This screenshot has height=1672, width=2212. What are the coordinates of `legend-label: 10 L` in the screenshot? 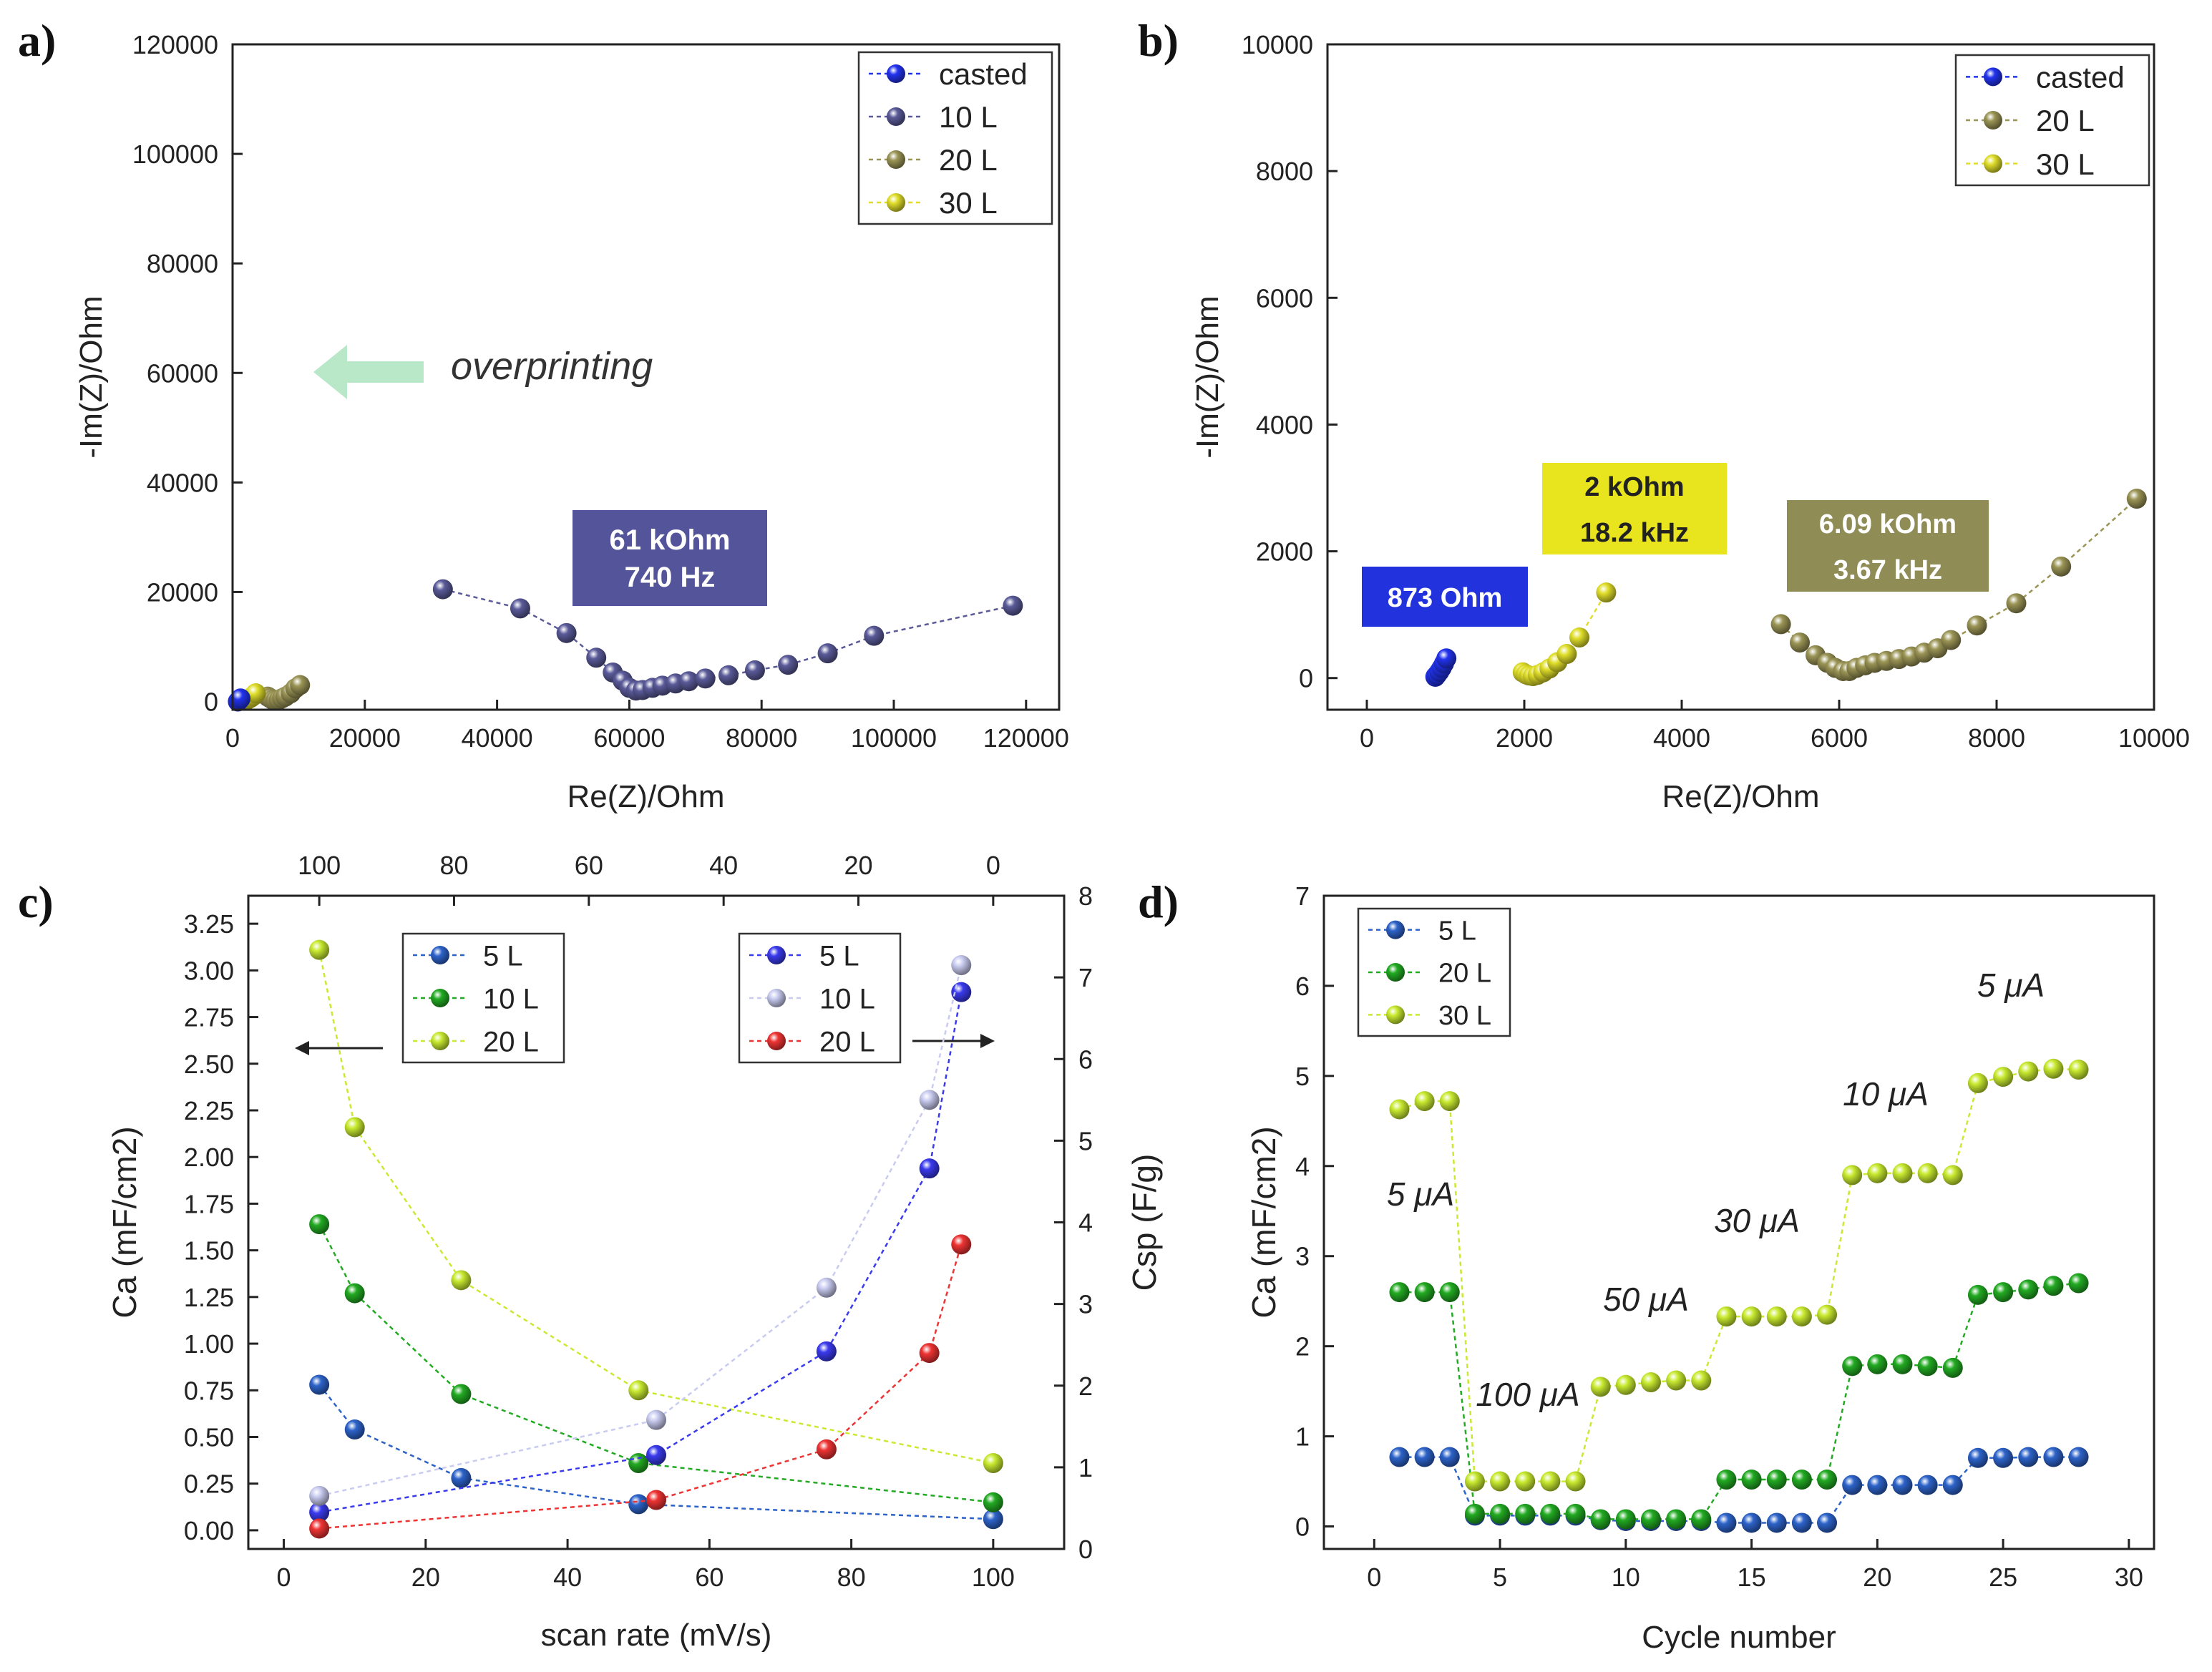 It's located at (968, 117).